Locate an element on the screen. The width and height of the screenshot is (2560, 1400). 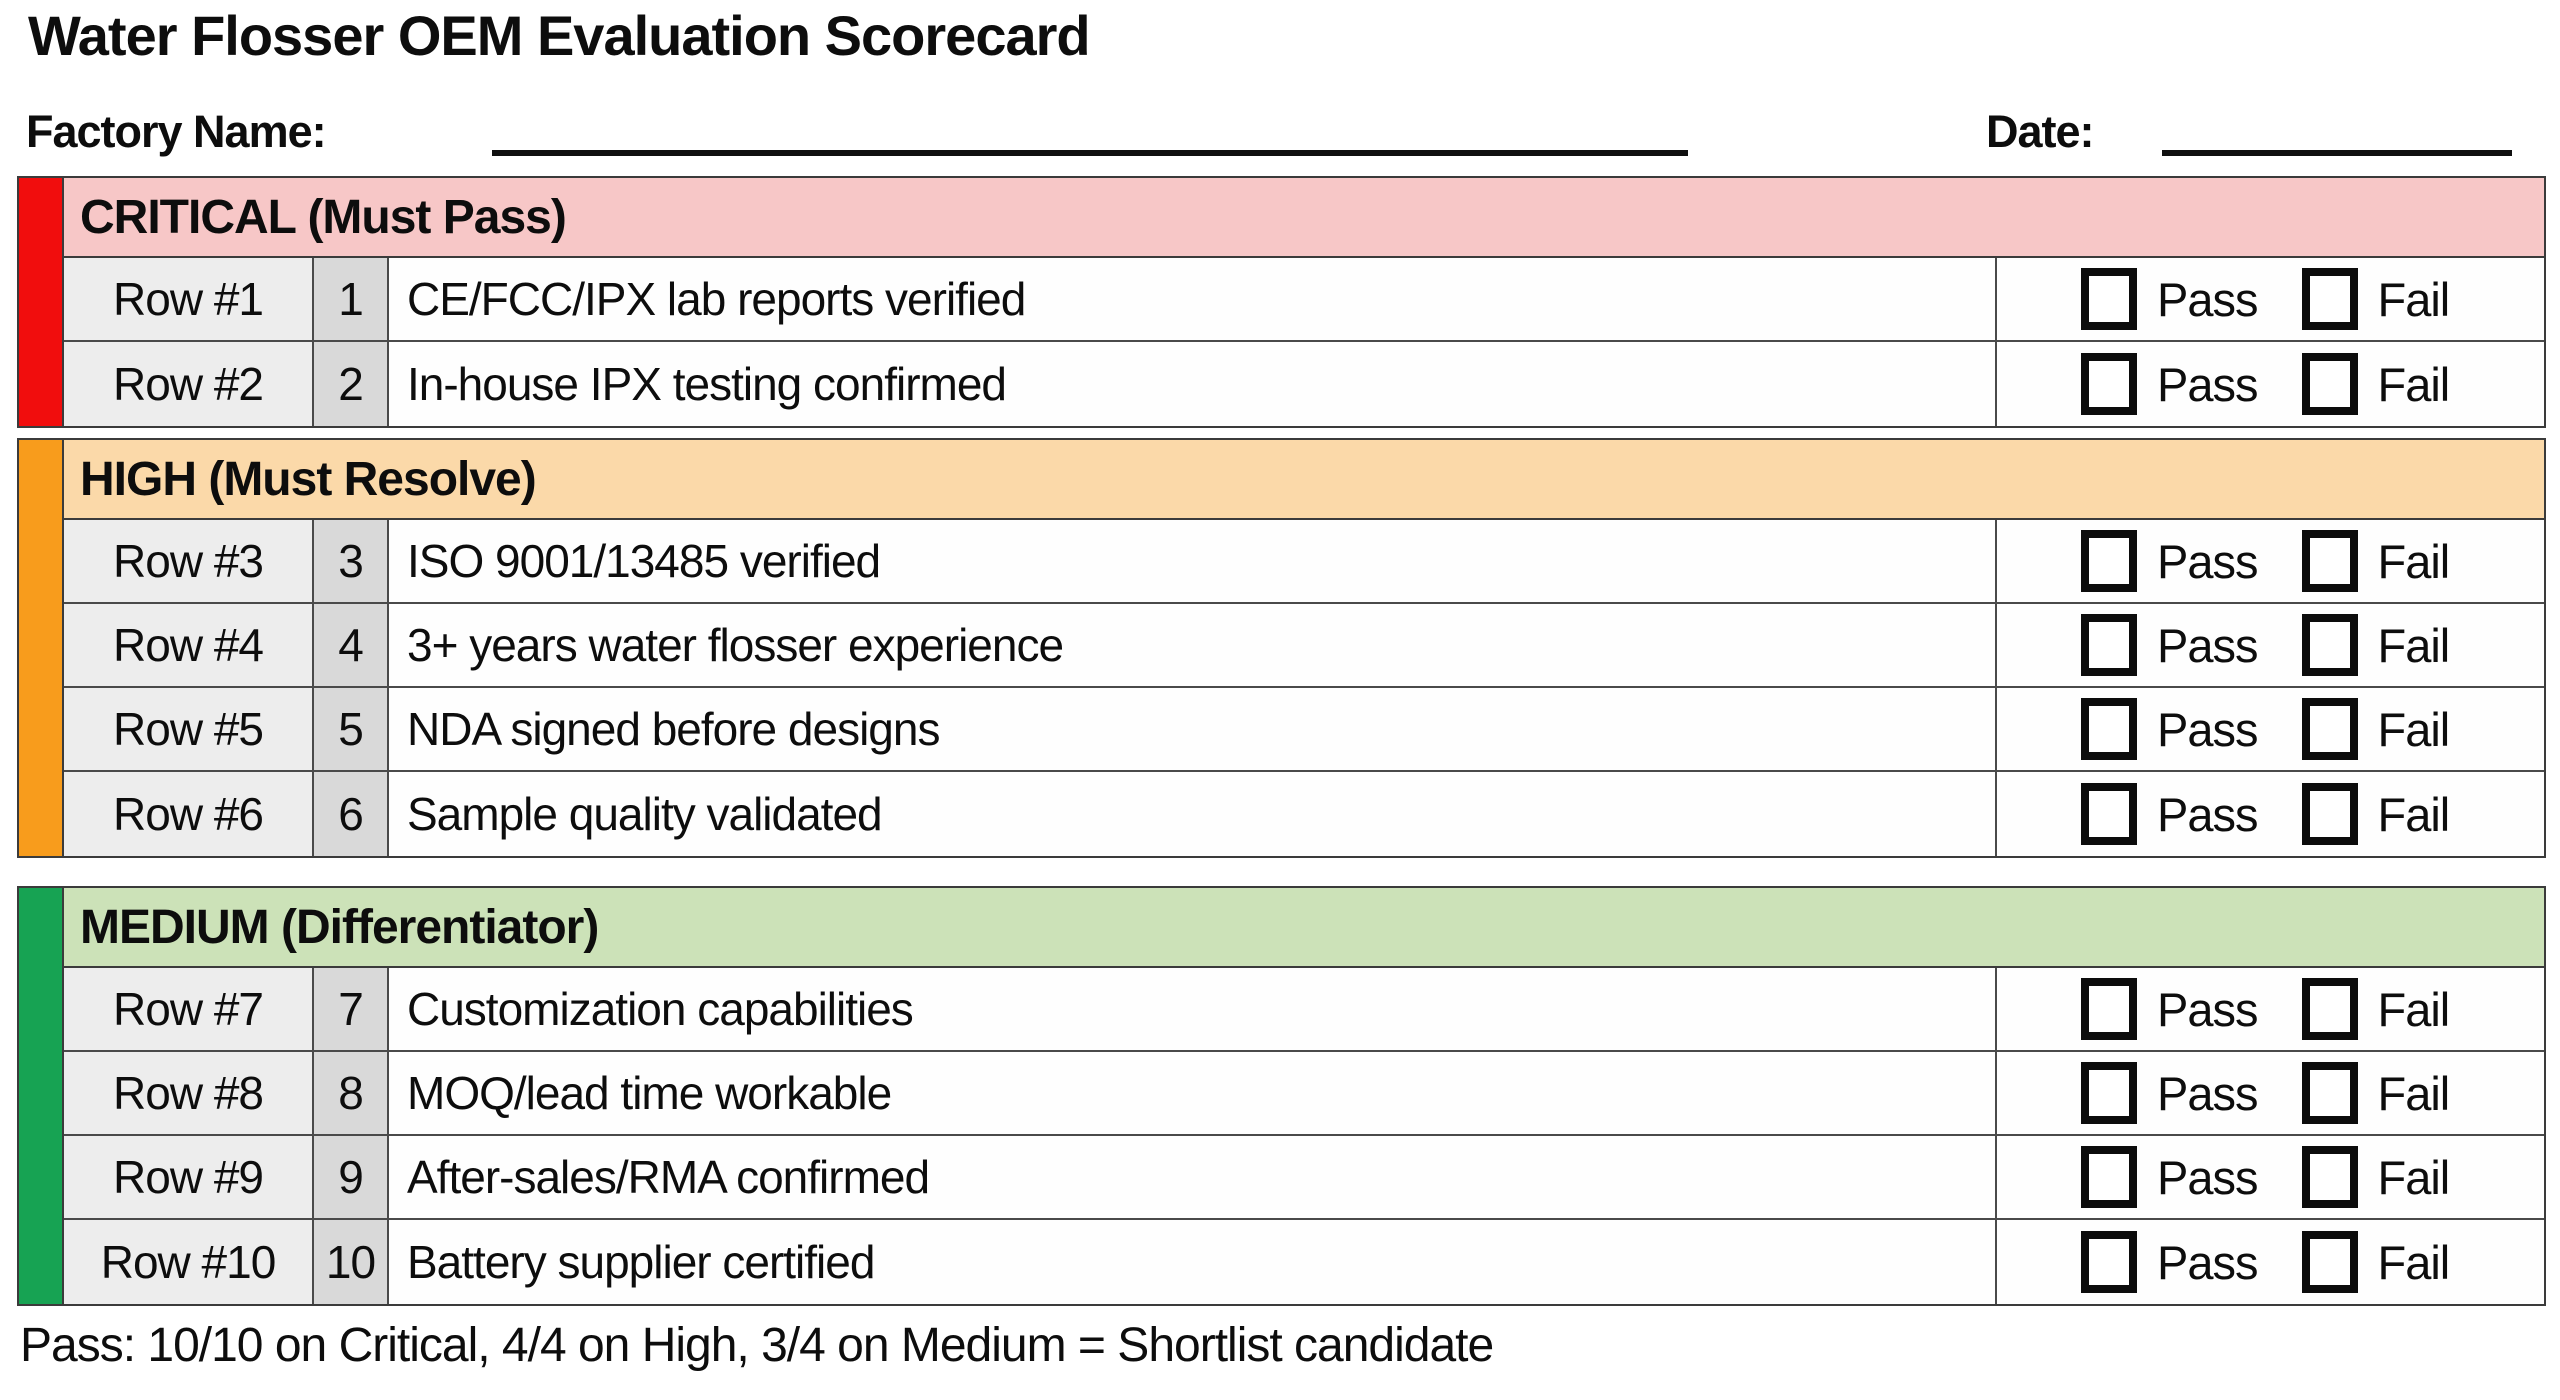
row-label: Row #8 is located at coordinates (189, 1093).